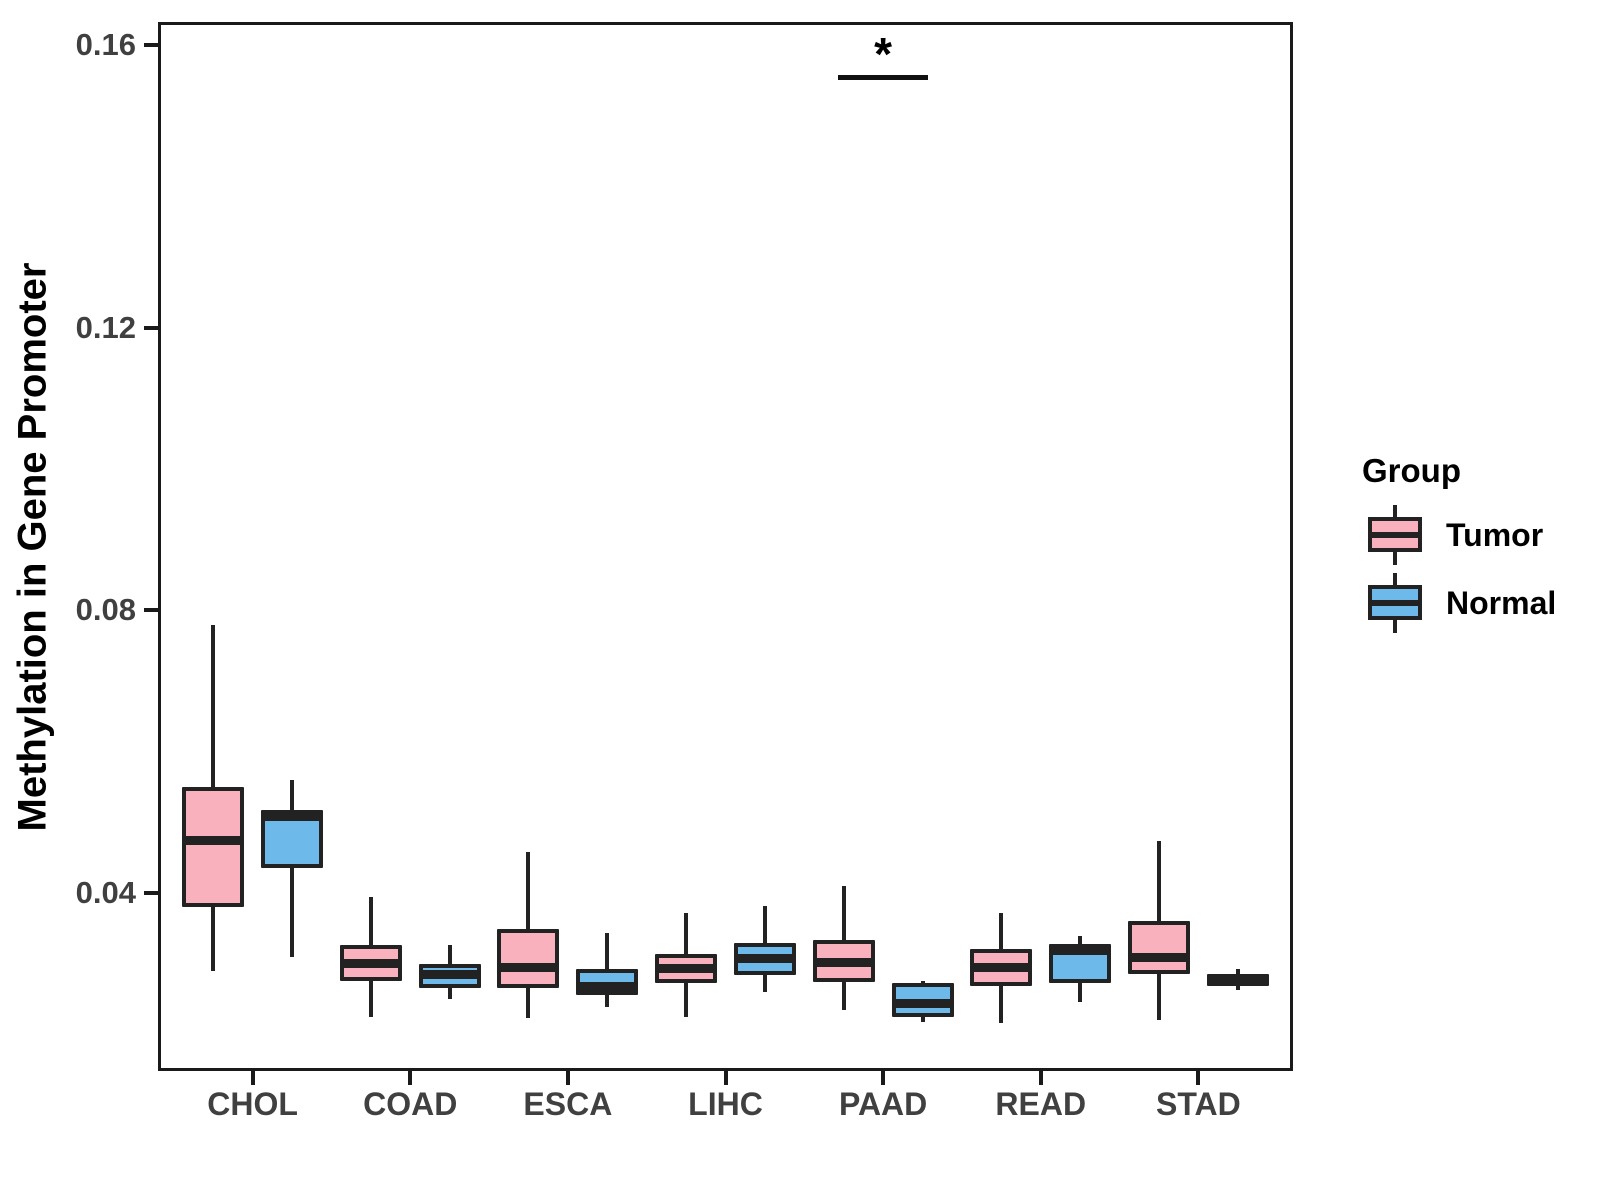  Describe the element at coordinates (213, 706) in the screenshot. I see `whisker-upper-tumor-CHOL` at that location.